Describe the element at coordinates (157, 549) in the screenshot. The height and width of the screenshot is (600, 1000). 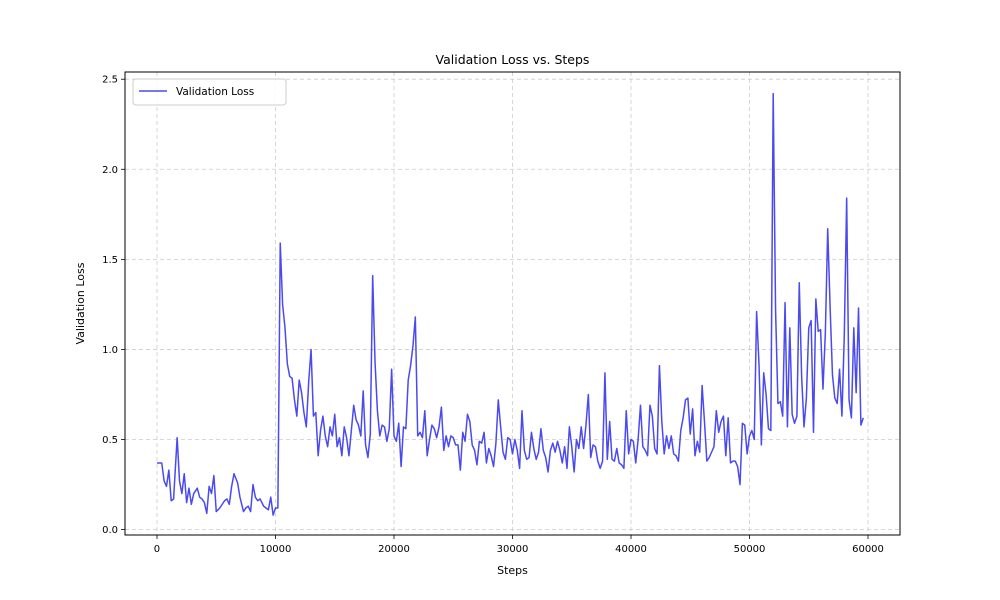
I see `x-tick-label: 0` at that location.